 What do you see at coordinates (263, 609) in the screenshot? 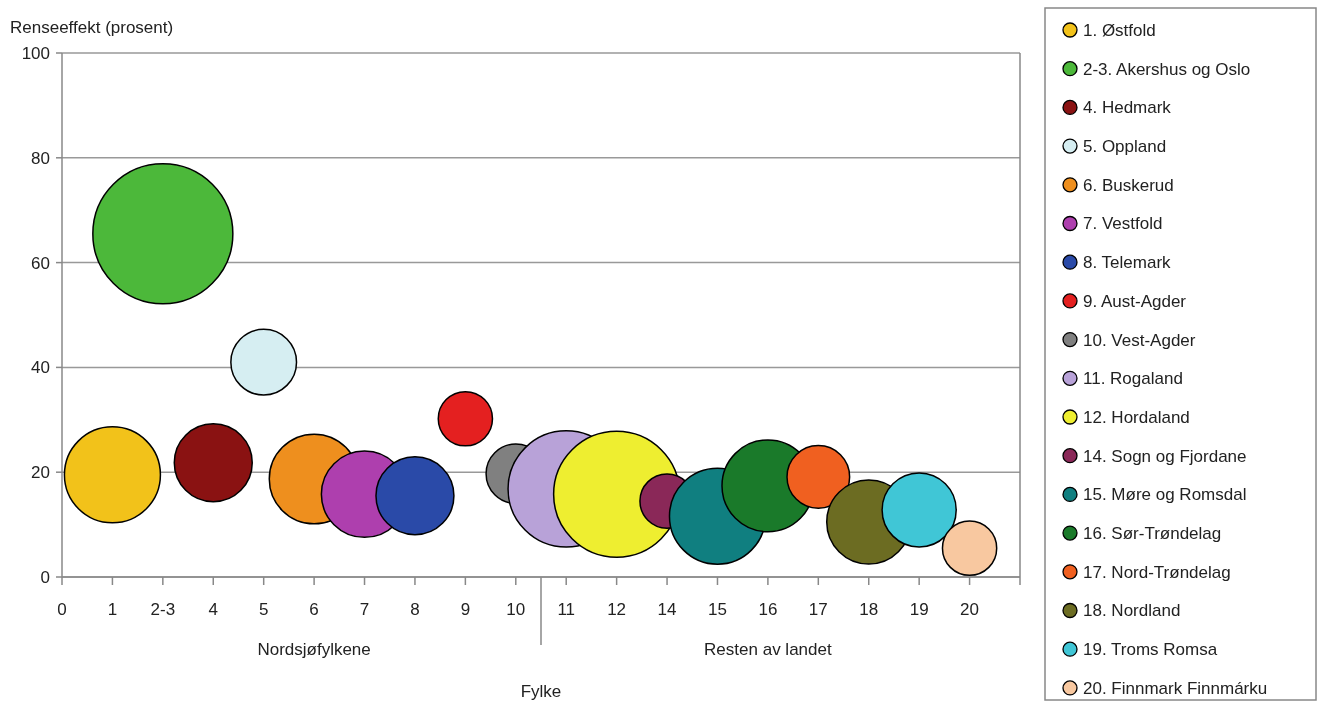
I see `x-tick-label: 5` at bounding box center [263, 609].